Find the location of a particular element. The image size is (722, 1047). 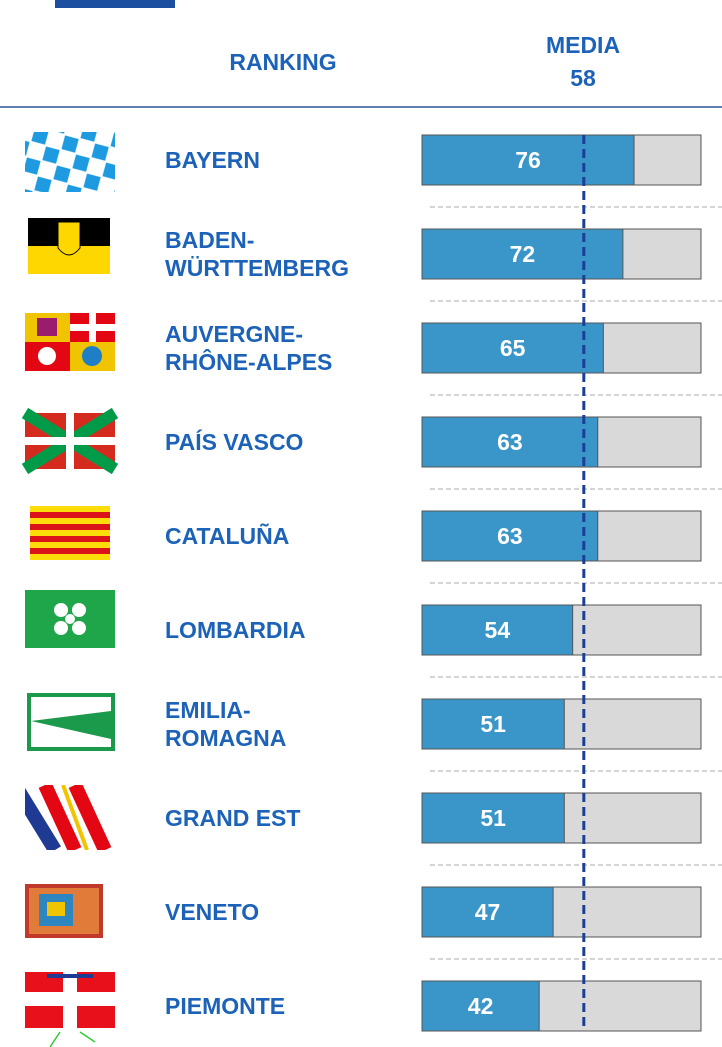

flag-grandest is located at coordinates (70, 817).